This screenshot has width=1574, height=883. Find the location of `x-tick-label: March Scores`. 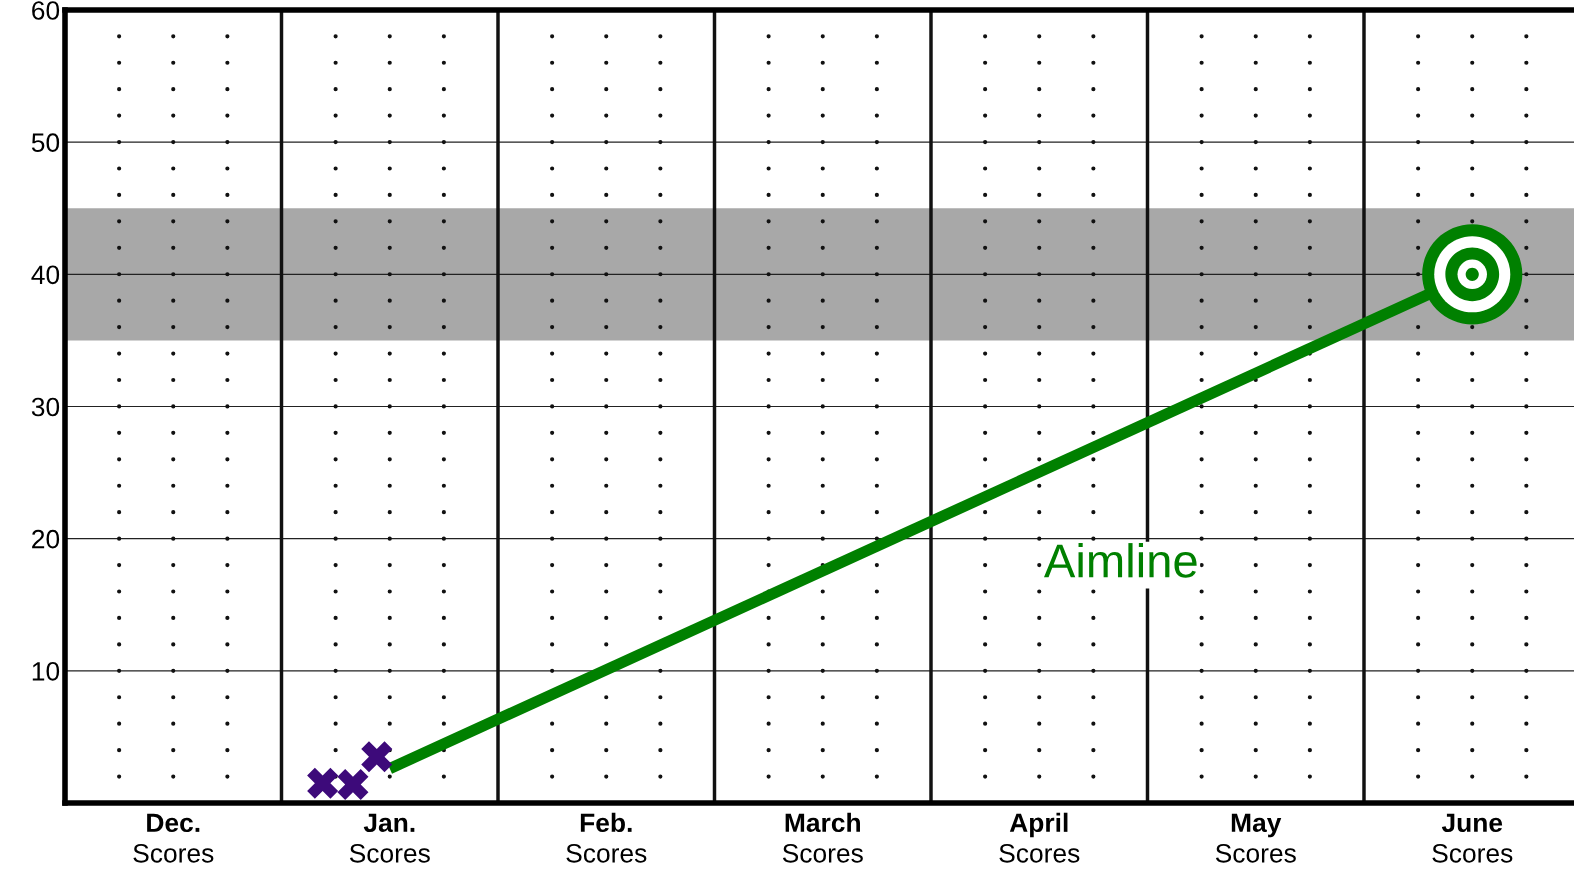

x-tick-label: March Scores is located at coordinates (822, 837).